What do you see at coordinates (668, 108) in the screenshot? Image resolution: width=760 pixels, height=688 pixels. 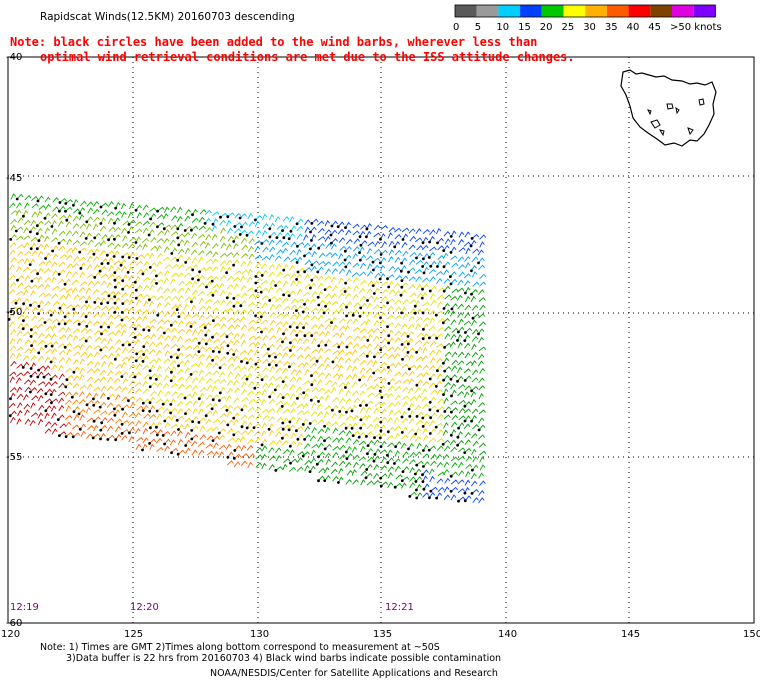 I see `tasmania-coastline` at bounding box center [668, 108].